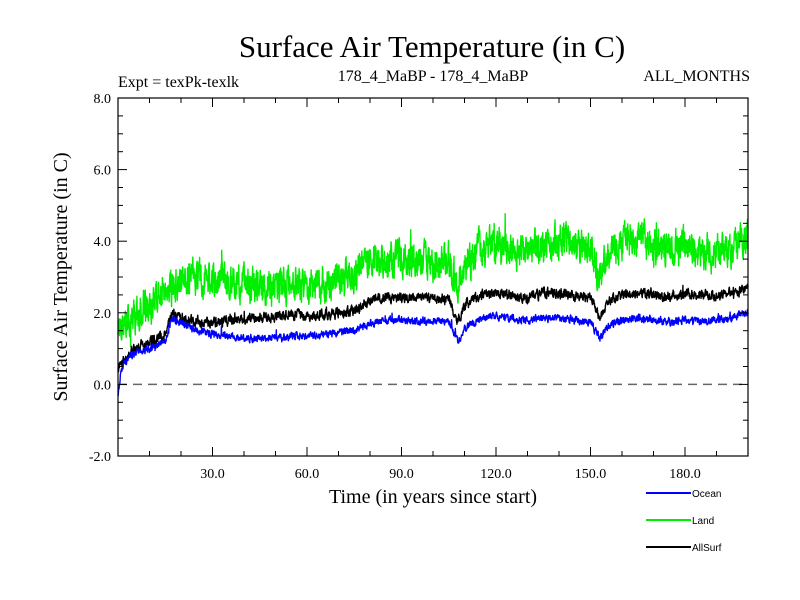 The height and width of the screenshot is (600, 800). Describe the element at coordinates (496, 474) in the screenshot. I see `x-tick-label: 120.0` at that location.